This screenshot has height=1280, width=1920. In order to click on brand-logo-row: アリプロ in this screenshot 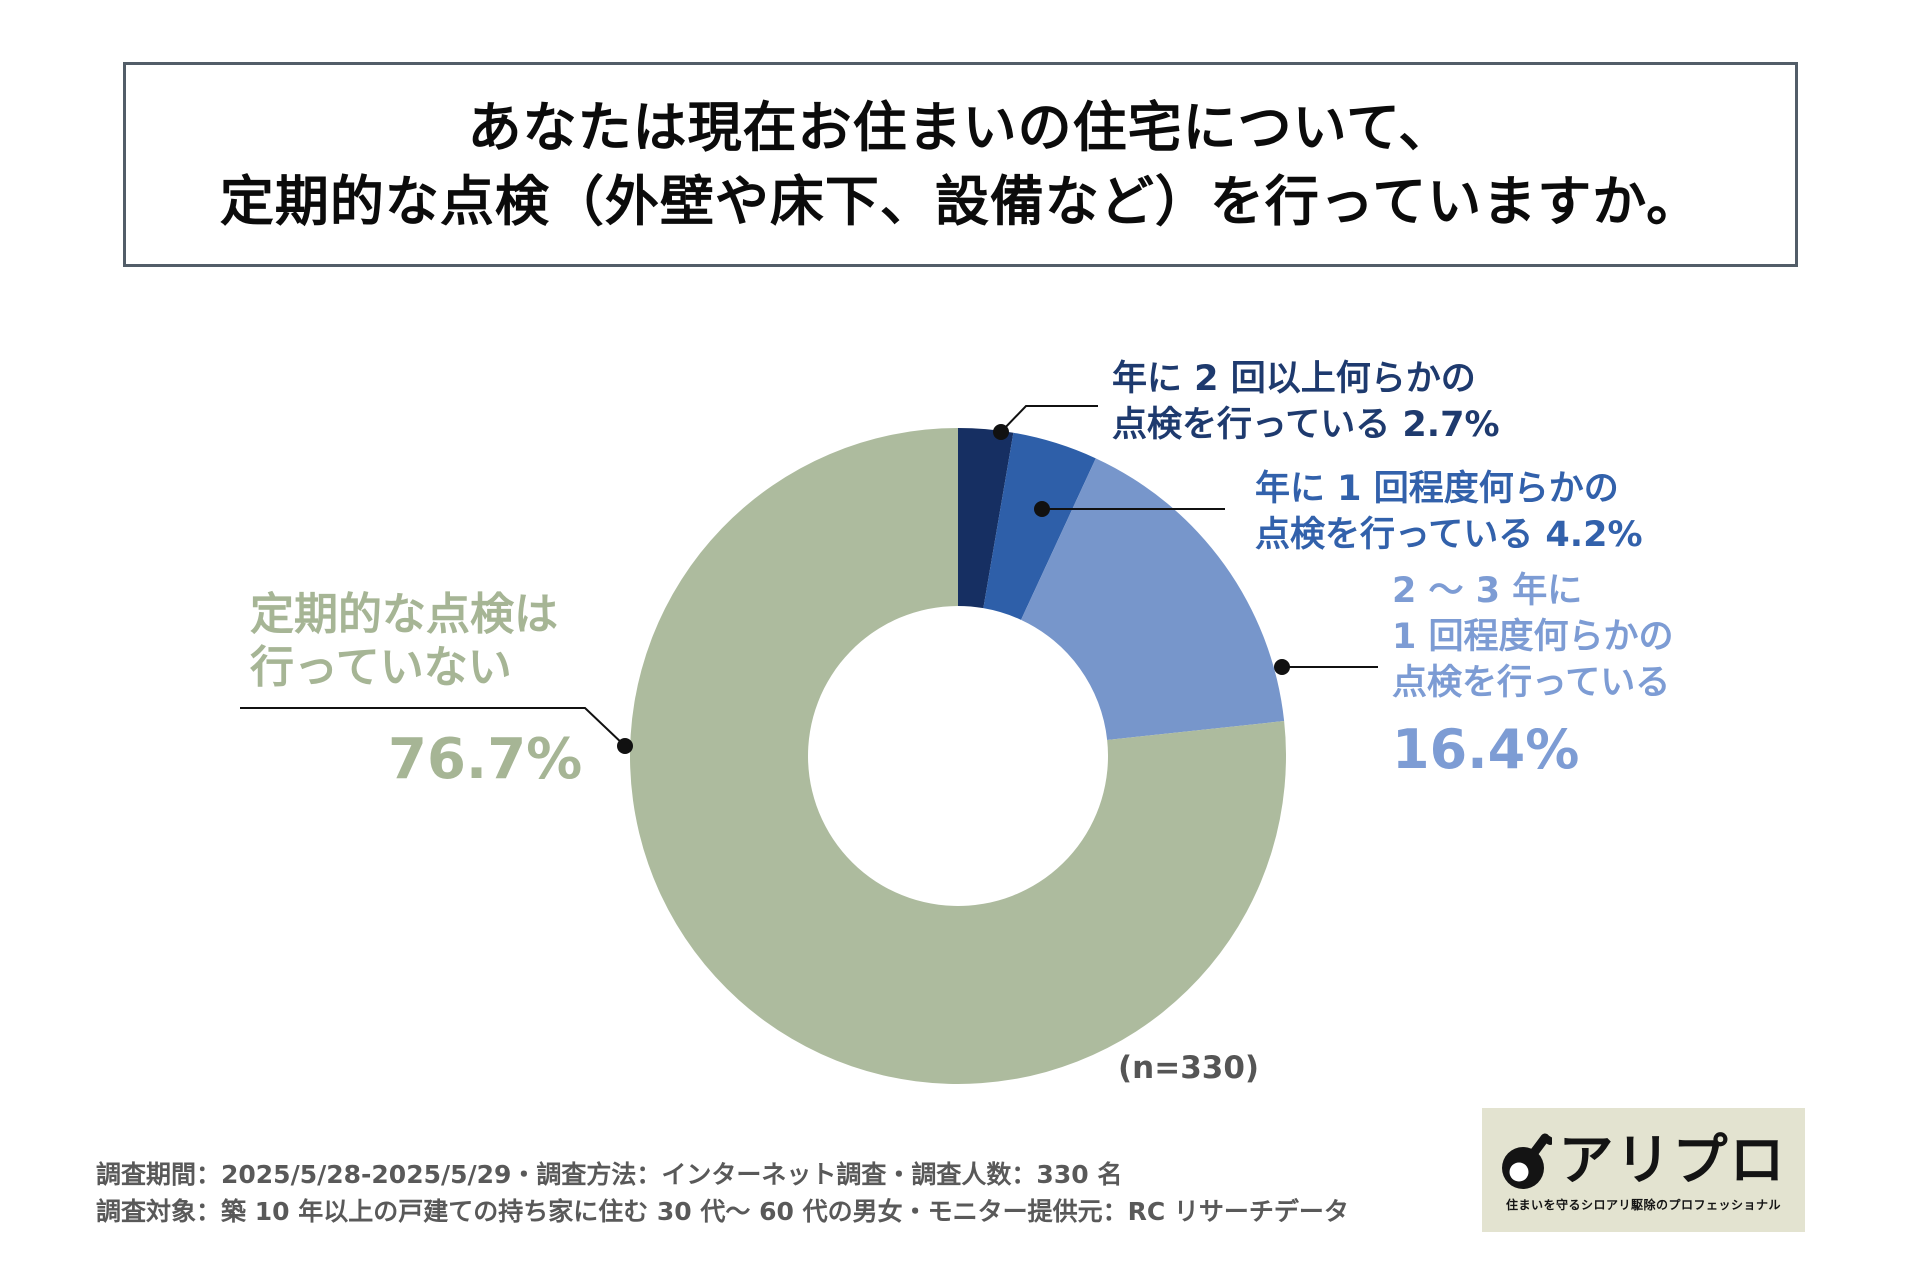, I will do `click(1643, 1160)`.